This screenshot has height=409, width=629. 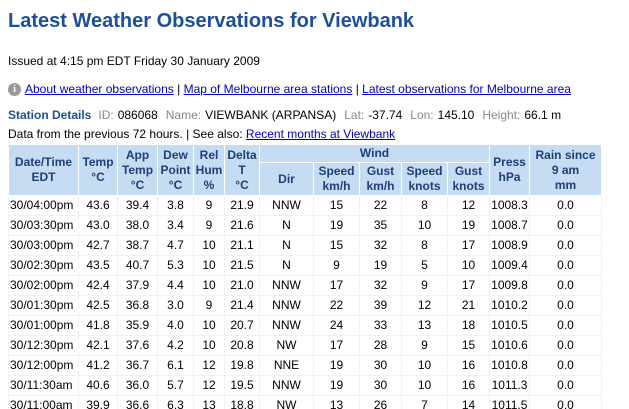 I want to click on data-cell: 13, so click(x=209, y=402).